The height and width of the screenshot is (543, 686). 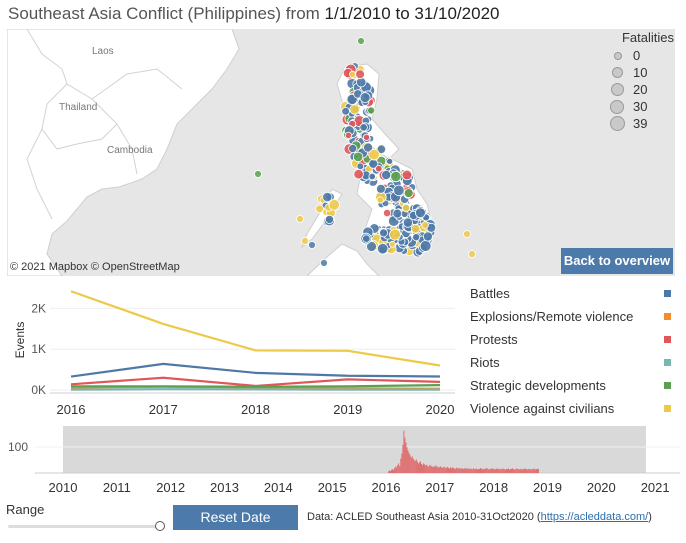 What do you see at coordinates (575, 341) in the screenshot?
I see `legend-item: Protests` at bounding box center [575, 341].